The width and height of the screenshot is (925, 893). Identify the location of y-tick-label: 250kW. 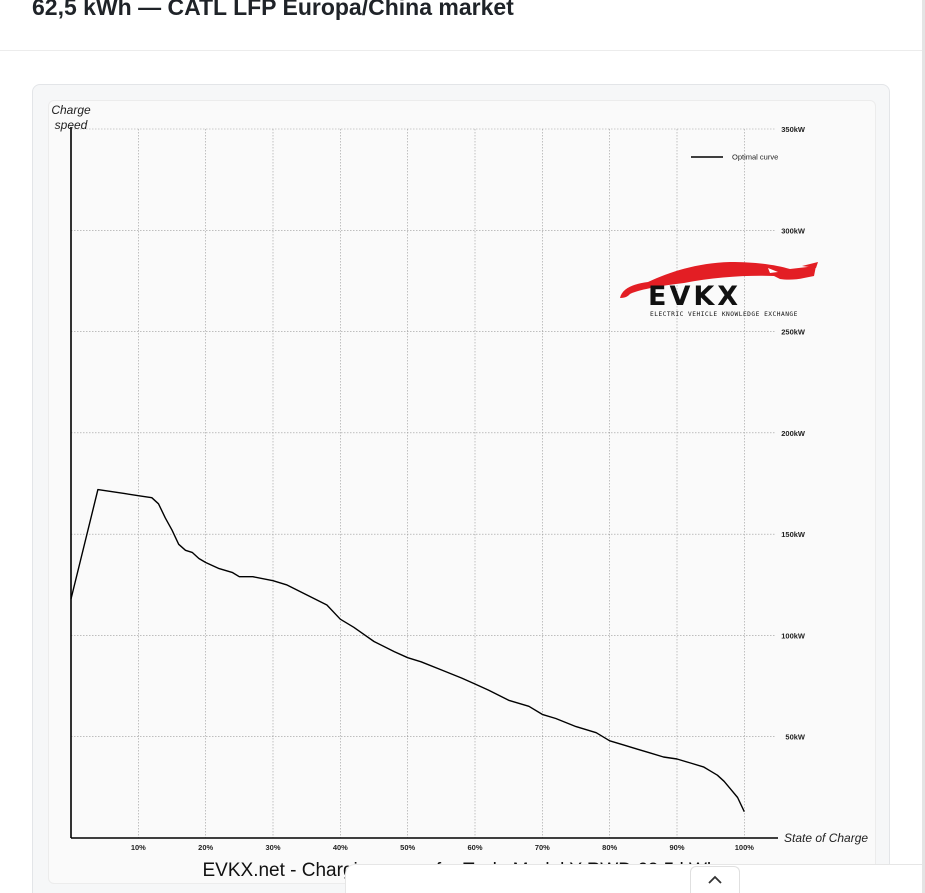
(793, 332).